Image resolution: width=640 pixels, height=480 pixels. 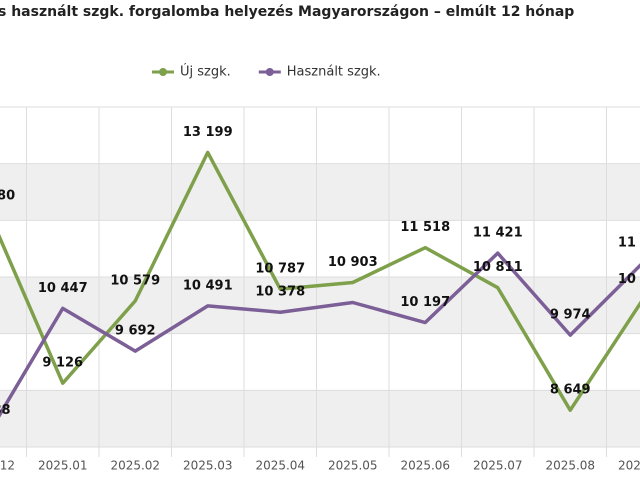 What do you see at coordinates (425, 227) in the screenshot?
I see `data-label: 11 518` at bounding box center [425, 227].